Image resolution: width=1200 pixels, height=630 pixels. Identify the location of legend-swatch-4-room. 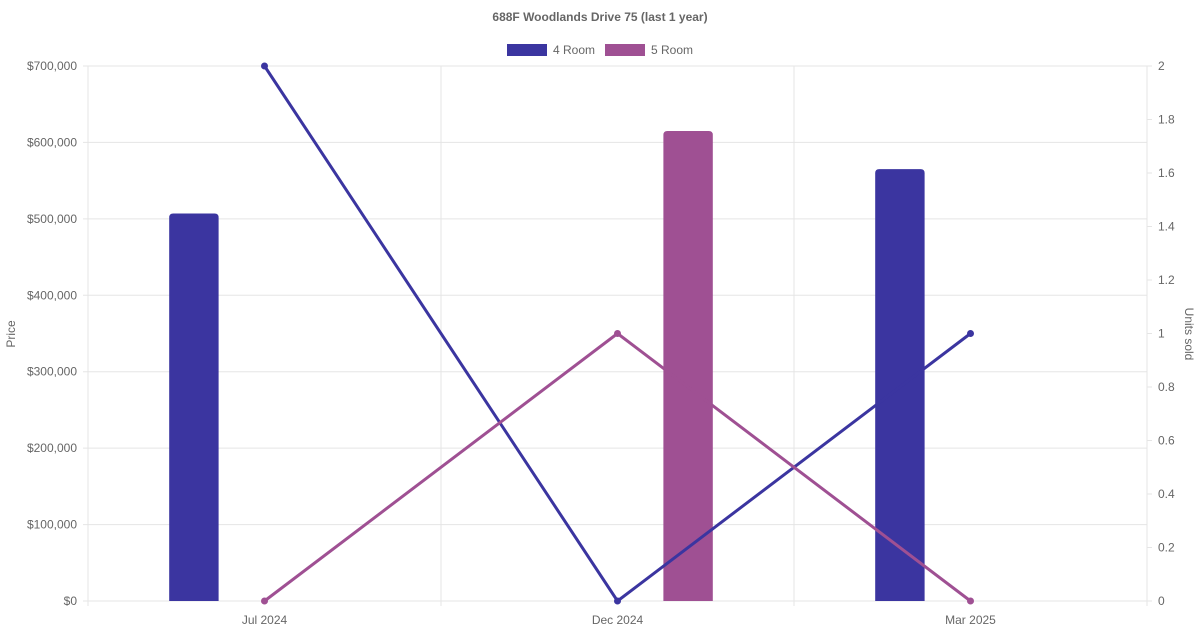
(527, 50).